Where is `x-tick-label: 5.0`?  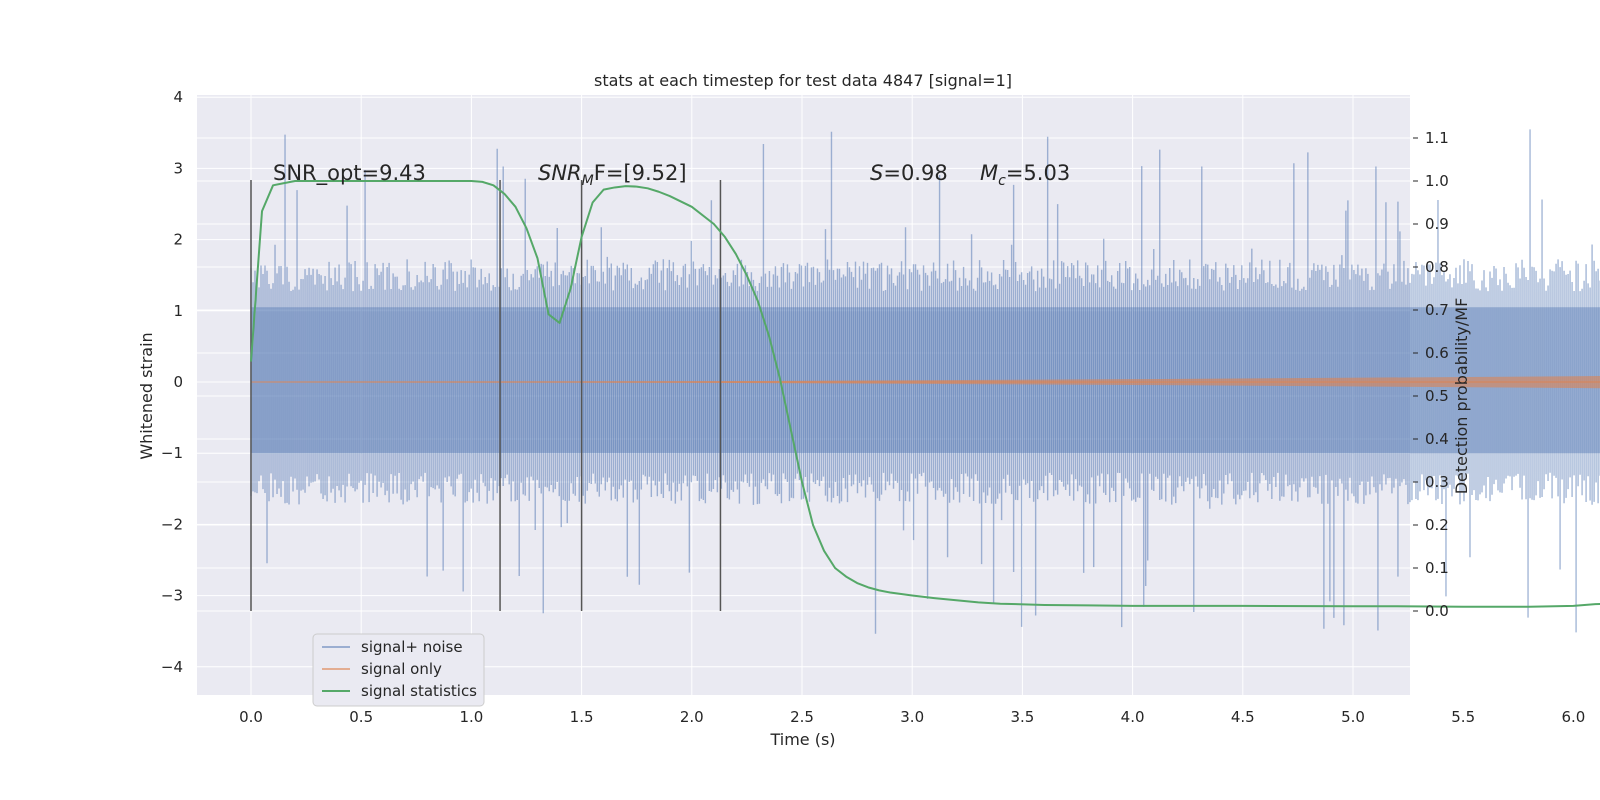 x-tick-label: 5.0 is located at coordinates (1353, 717).